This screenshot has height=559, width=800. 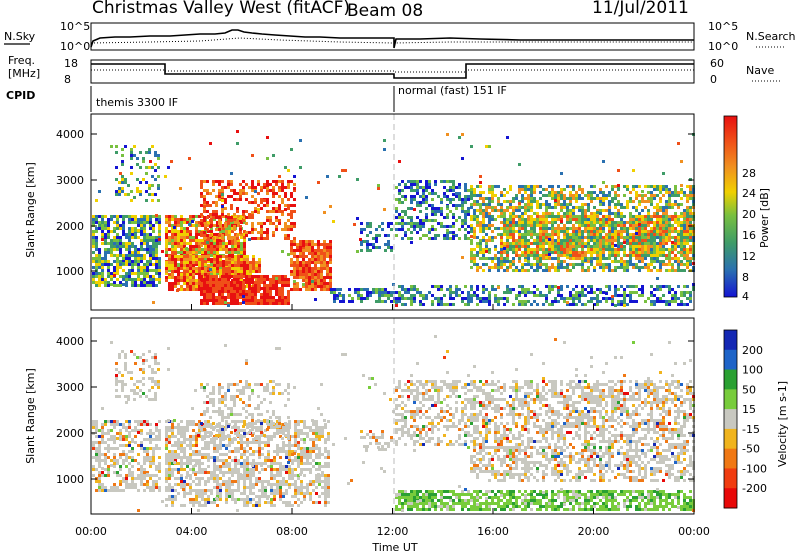 What do you see at coordinates (70, 341) in the screenshot?
I see `velocity-ytick-4000: 4000` at bounding box center [70, 341].